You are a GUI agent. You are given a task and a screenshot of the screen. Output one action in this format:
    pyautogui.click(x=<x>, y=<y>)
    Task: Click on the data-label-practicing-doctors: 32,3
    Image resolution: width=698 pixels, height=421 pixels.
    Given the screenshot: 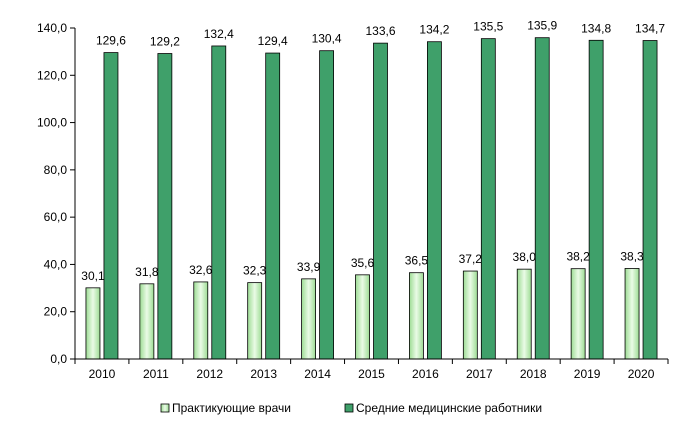 What is the action you would take?
    pyautogui.click(x=255, y=271)
    